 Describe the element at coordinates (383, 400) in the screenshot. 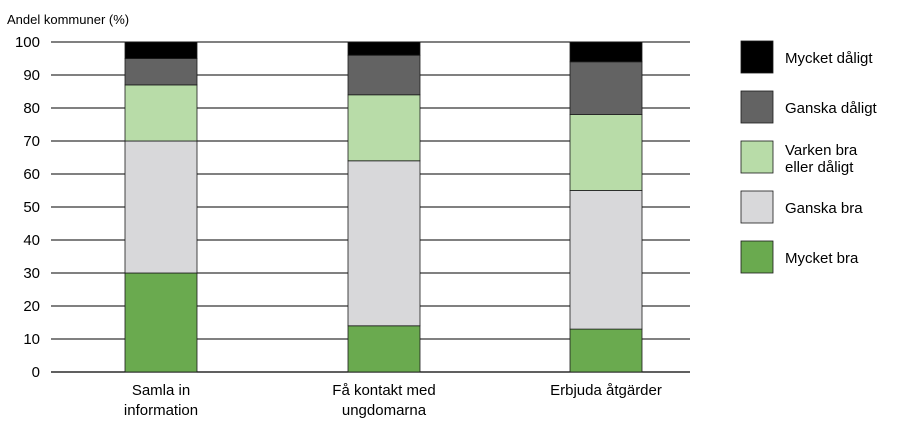

I see `x-category-label: Få kontakt med ungdomarna` at that location.